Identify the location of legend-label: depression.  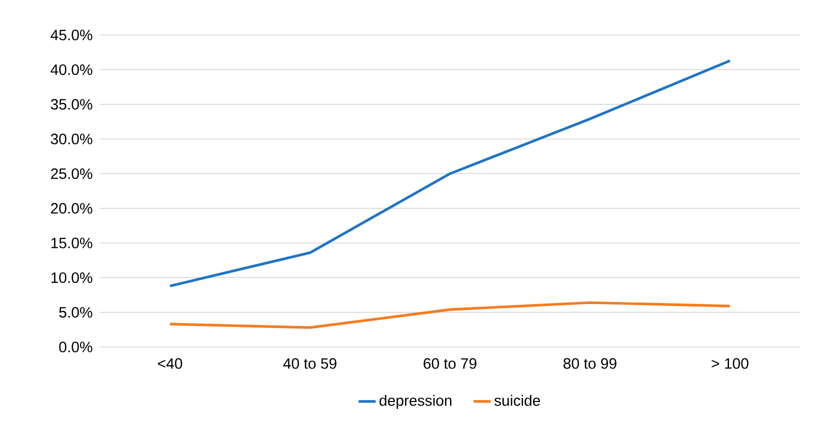
(416, 401).